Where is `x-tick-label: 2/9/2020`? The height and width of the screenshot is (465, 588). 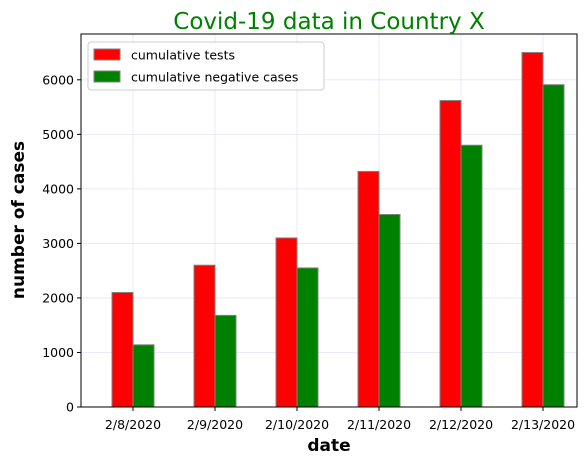
x-tick-label: 2/9/2020 is located at coordinates (215, 424).